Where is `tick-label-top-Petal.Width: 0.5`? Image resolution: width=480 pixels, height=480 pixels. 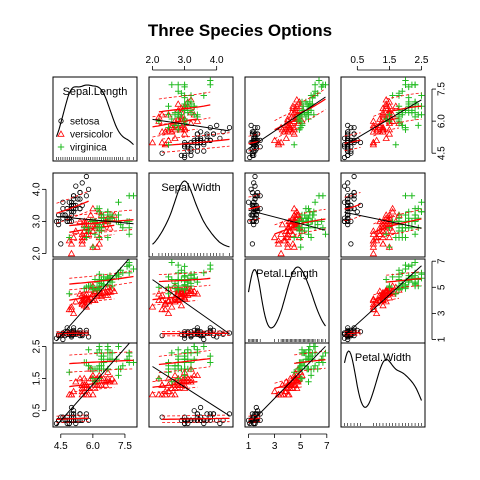
tick-label-top-Petal.Width: 0.5 is located at coordinates (357, 60).